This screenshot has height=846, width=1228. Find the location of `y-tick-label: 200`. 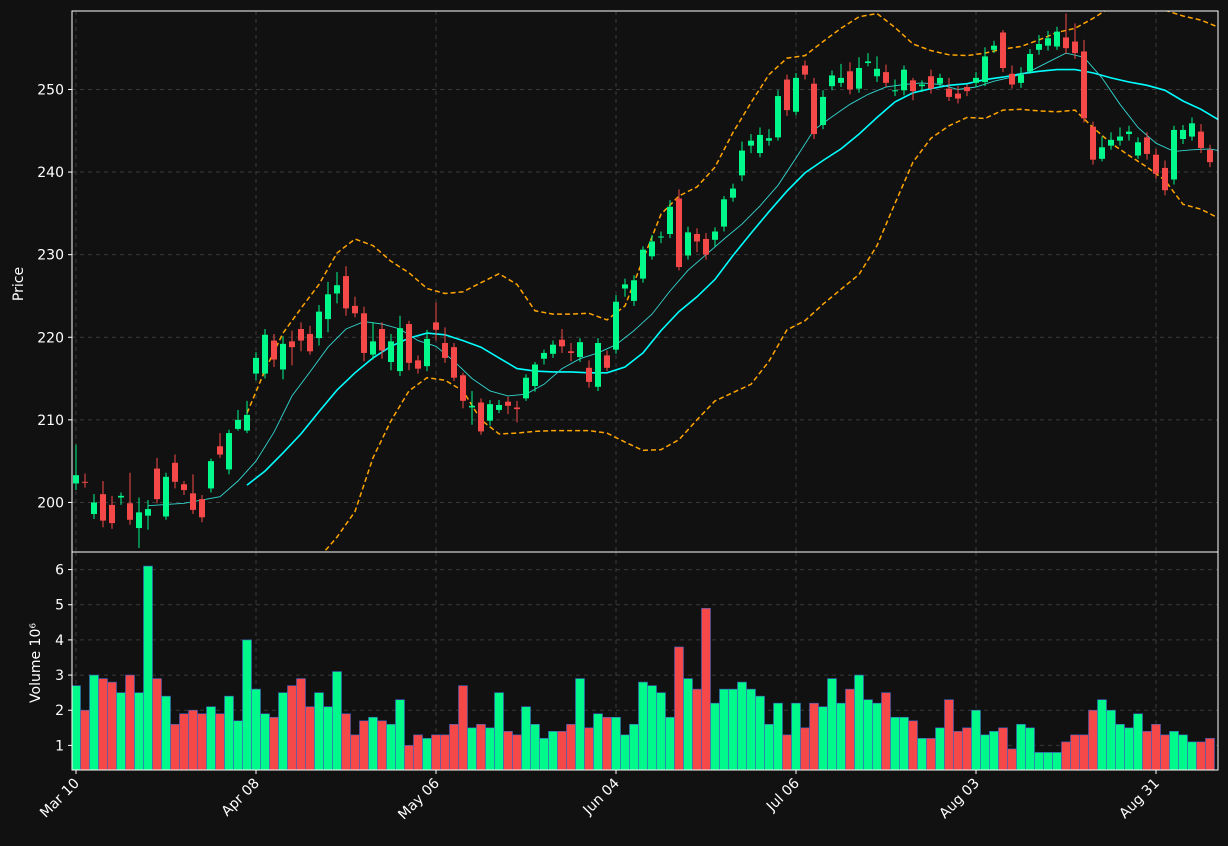

y-tick-label: 200 is located at coordinates (50, 503).